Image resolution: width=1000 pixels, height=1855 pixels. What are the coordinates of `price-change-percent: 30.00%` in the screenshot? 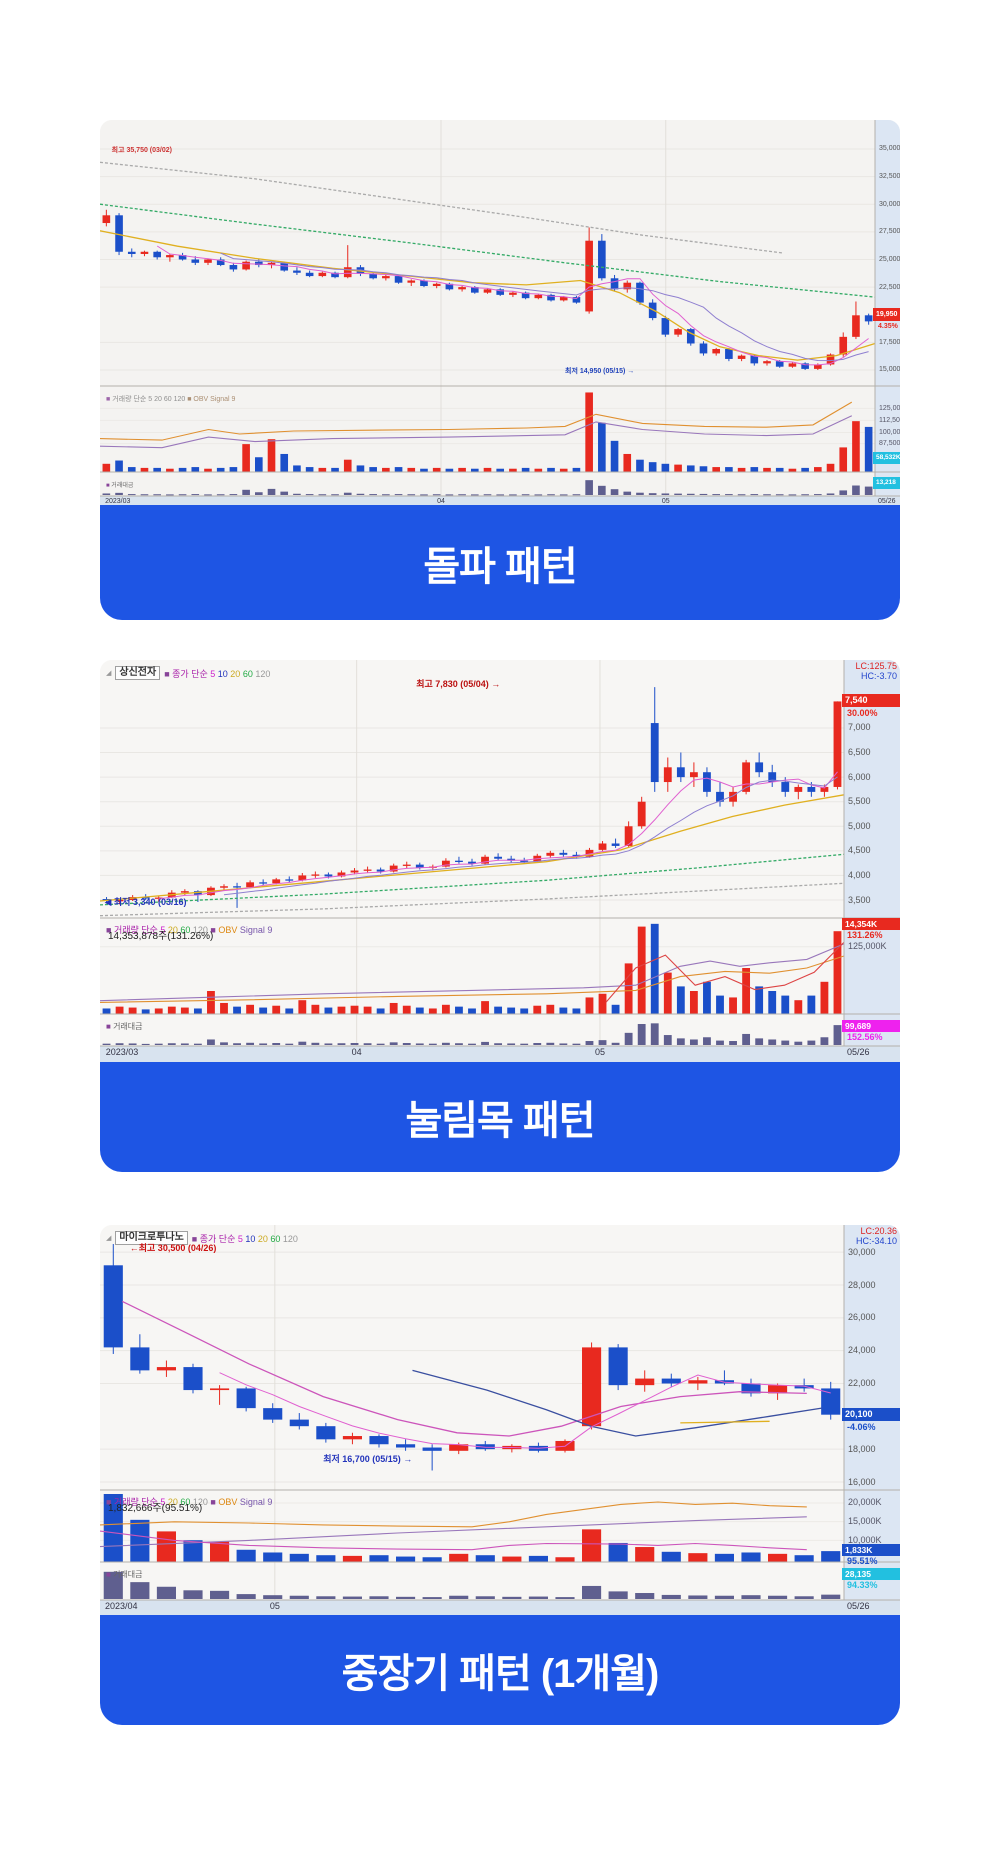 It's located at (862, 713).